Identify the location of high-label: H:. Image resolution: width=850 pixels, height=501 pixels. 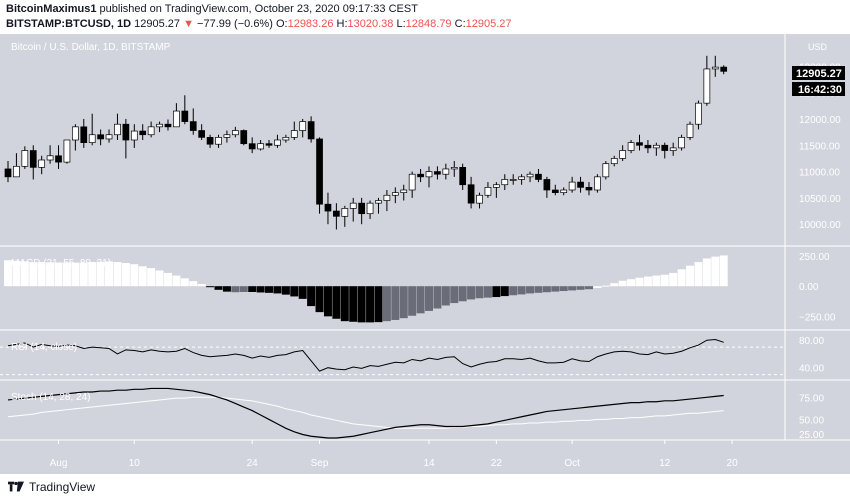
(342, 24).